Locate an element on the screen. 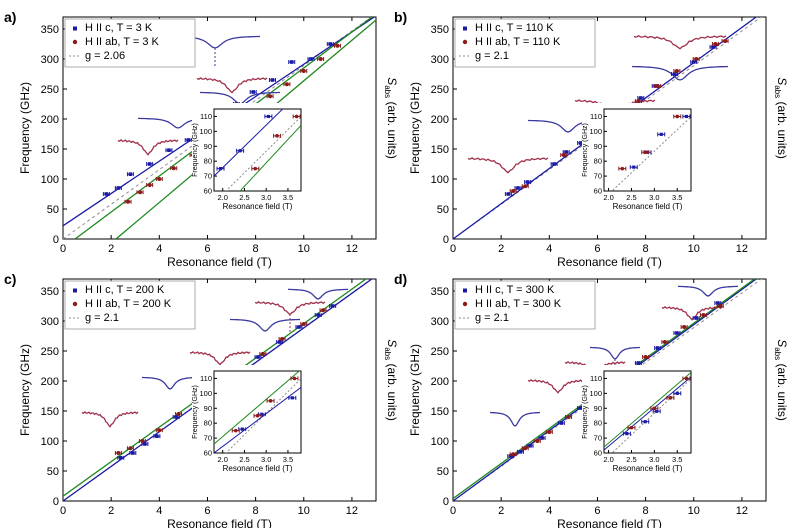 This screenshot has width=793, height=528. y-axis-label: Frequency (GHz) is located at coordinates (25, 390).